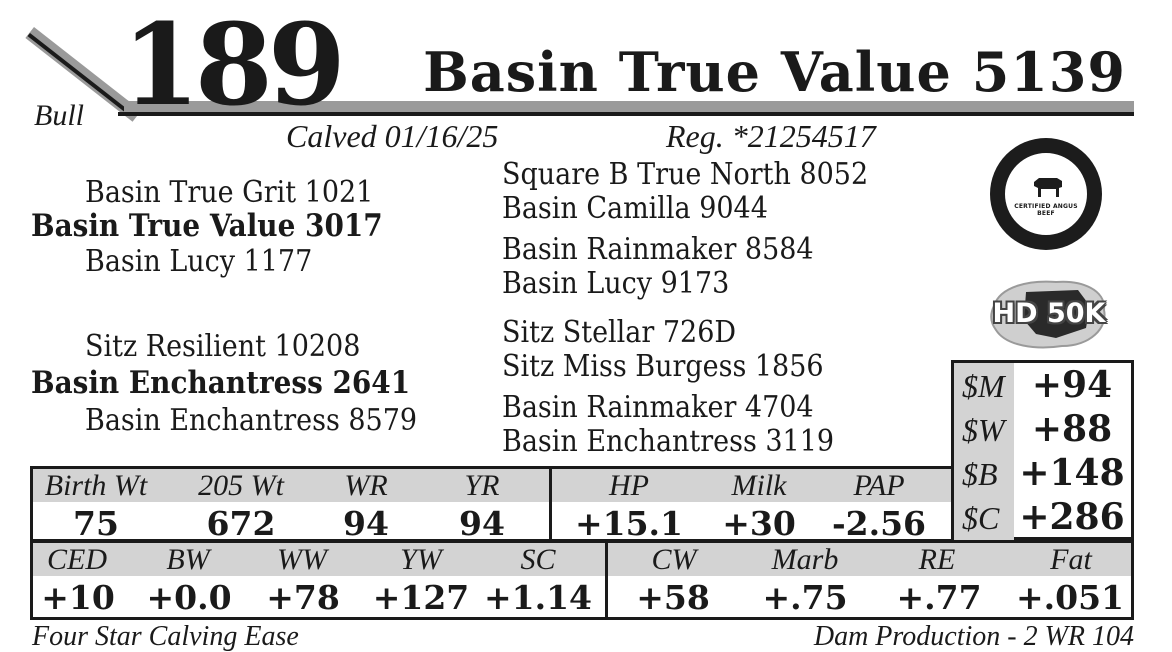 The image size is (1172, 652). What do you see at coordinates (635, 208) in the screenshot?
I see `sire-sire-dam: Basin Camilla 9044` at bounding box center [635, 208].